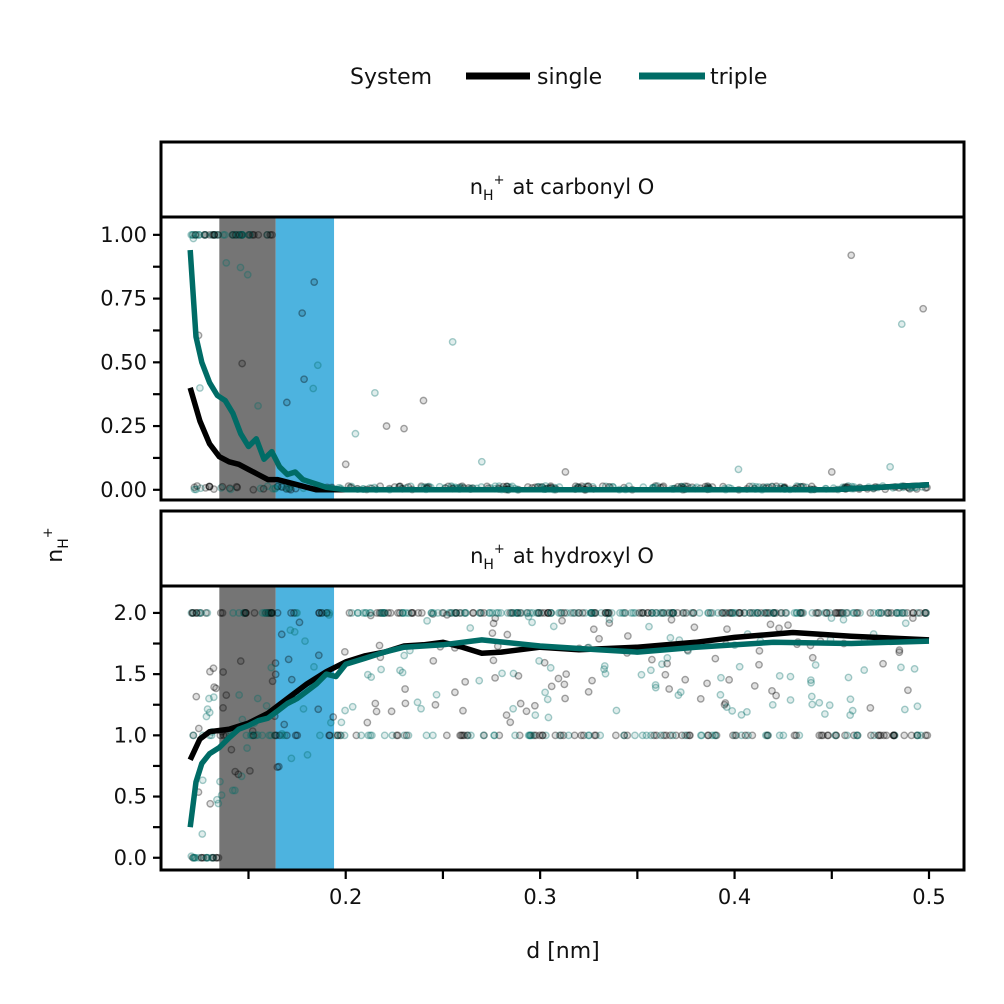 The width and height of the screenshot is (1004, 1004). Describe the element at coordinates (391, 77) in the screenshot. I see `legend-title: System` at that location.